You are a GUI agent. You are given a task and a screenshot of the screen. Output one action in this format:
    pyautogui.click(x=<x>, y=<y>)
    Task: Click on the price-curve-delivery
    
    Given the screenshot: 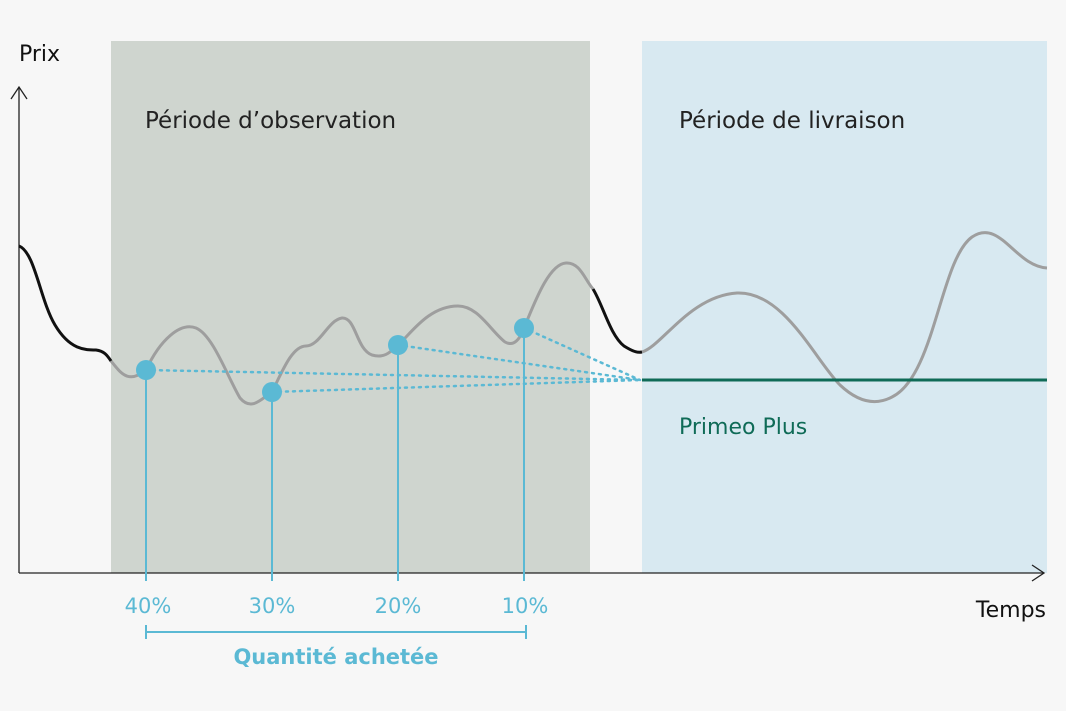 What is the action you would take?
    pyautogui.click(x=844, y=317)
    